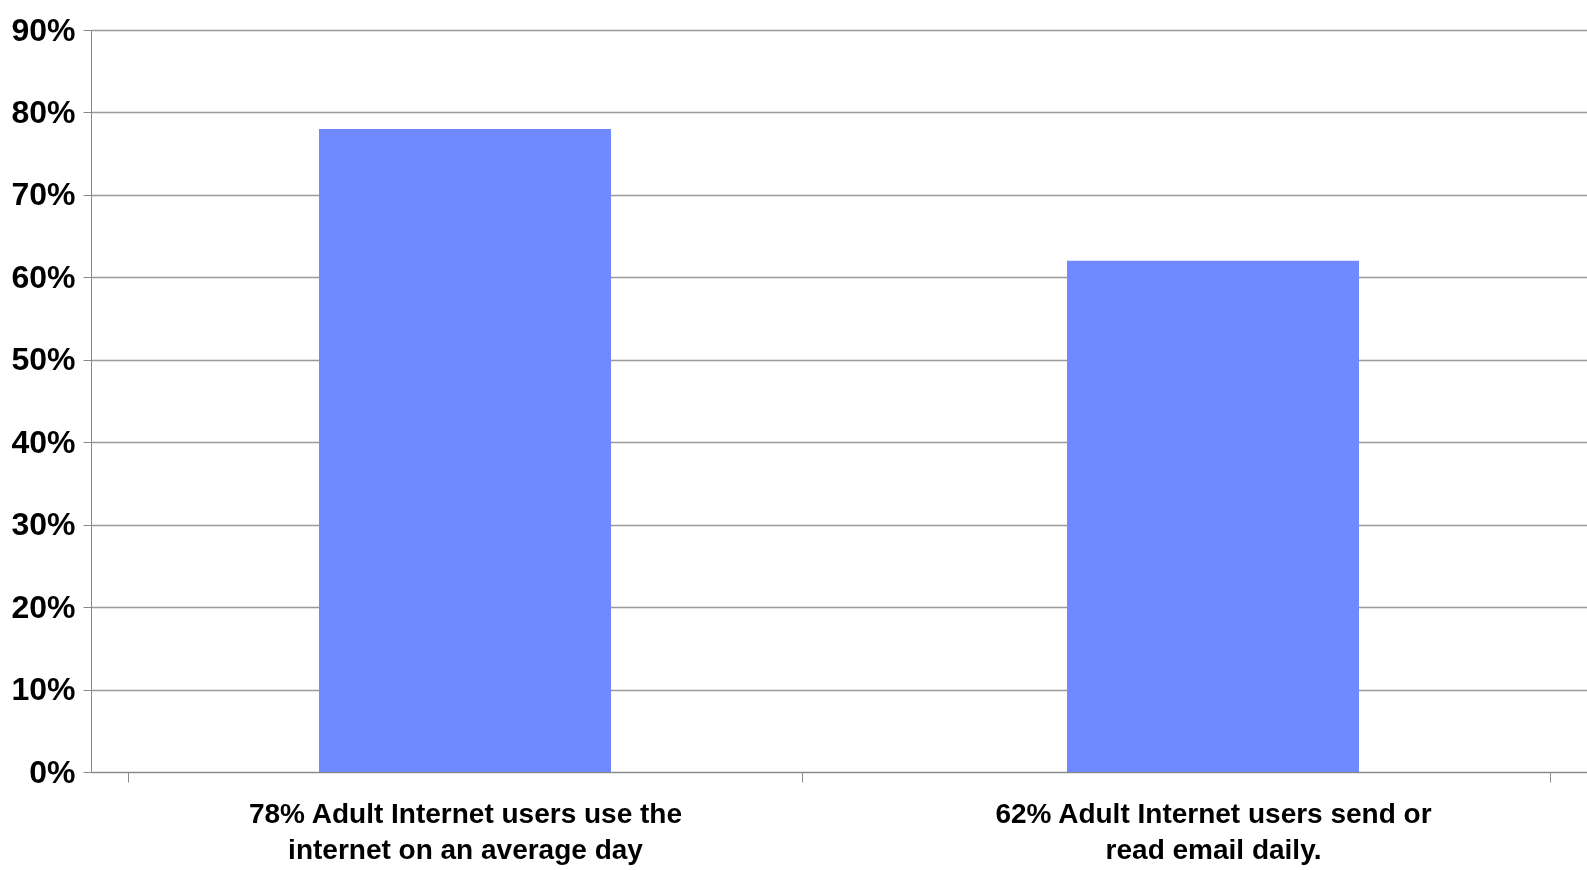 The height and width of the screenshot is (870, 1587). I want to click on y-tick-label: 70%, so click(43, 194).